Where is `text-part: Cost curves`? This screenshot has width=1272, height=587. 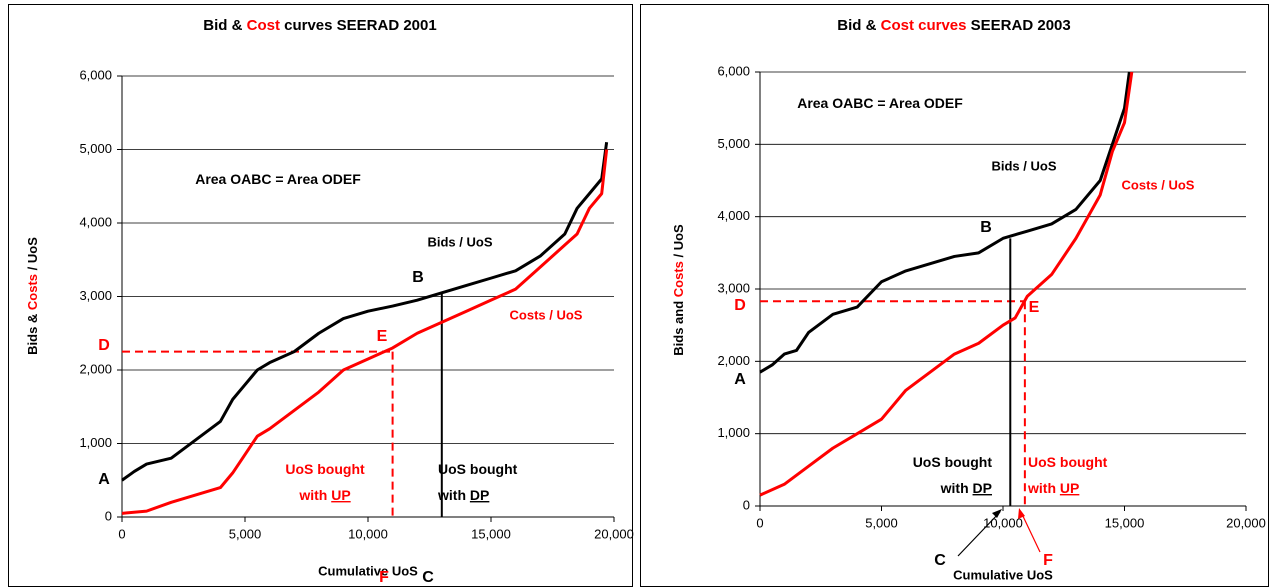 text-part: Cost curves is located at coordinates (924, 25).